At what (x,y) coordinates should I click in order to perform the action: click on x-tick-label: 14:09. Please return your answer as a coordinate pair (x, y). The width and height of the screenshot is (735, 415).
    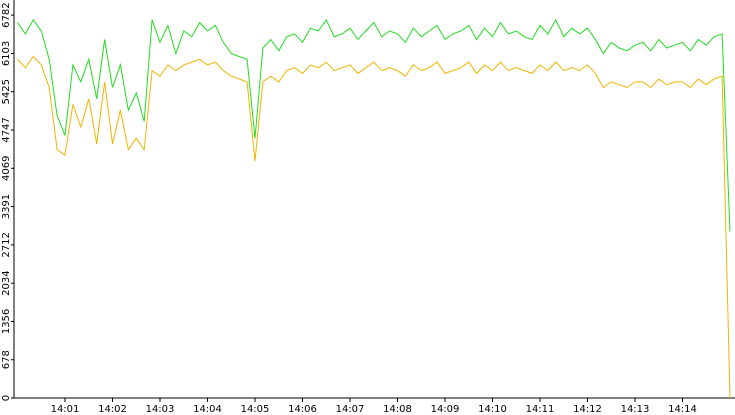
    Looking at the image, I should click on (445, 409).